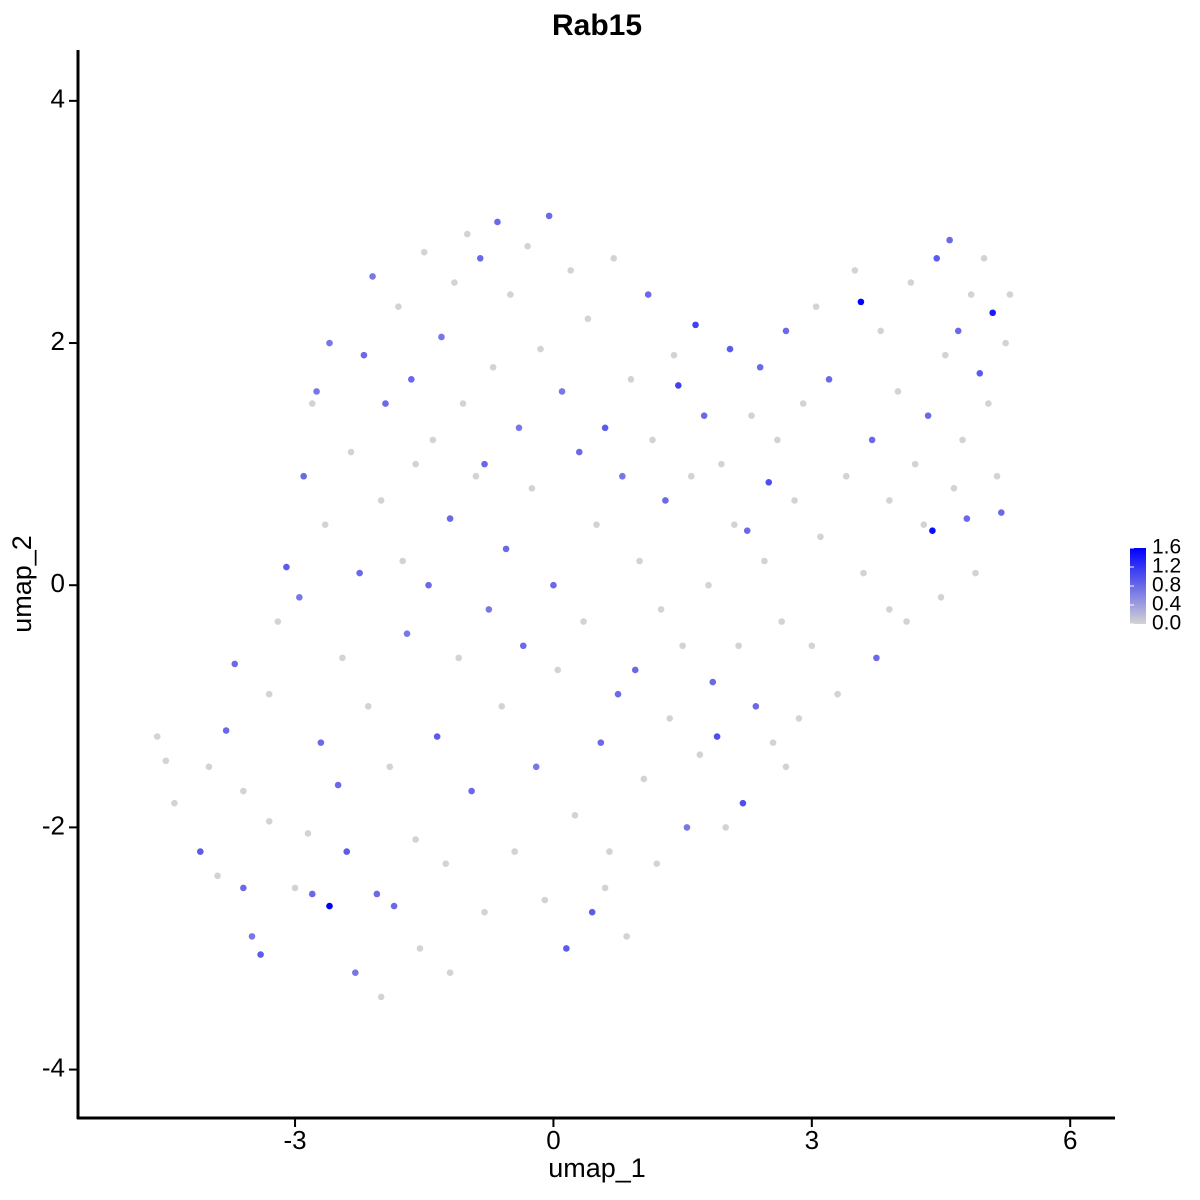 The height and width of the screenshot is (1200, 1200). I want to click on x-tick-label: 3, so click(812, 1140).